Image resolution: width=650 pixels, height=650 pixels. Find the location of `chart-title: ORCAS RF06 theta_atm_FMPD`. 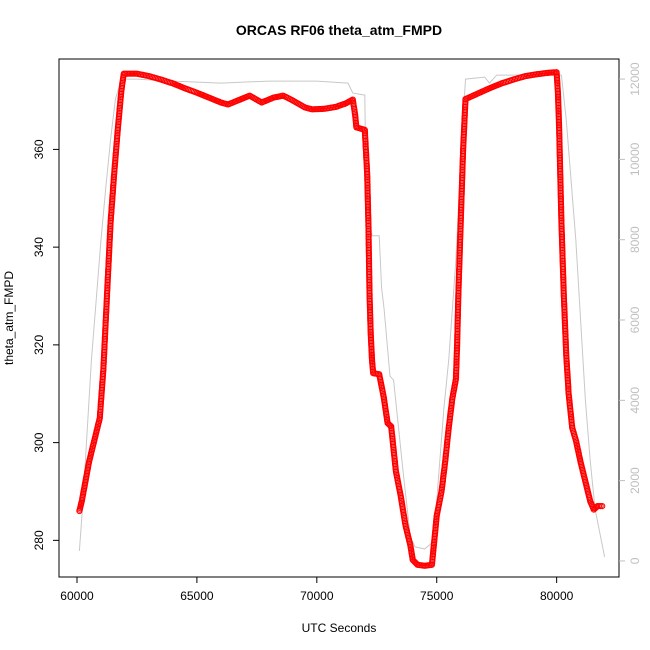

chart-title: ORCAS RF06 theta_atm_FMPD is located at coordinates (339, 30).